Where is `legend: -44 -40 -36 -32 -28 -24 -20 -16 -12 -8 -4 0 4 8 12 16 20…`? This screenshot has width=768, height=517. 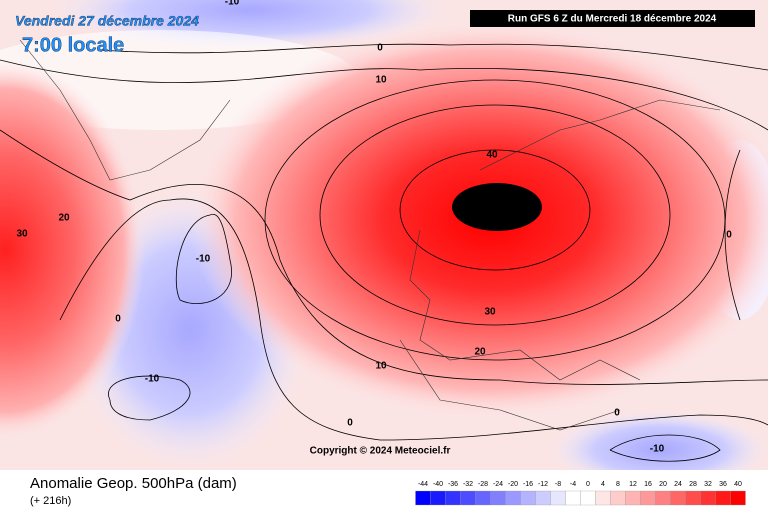
legend: -44 -40 -36 -32 -28 -24 -20 -16 -12 -8 -4 0 4 8 12 16 20… is located at coordinates (580, 493).